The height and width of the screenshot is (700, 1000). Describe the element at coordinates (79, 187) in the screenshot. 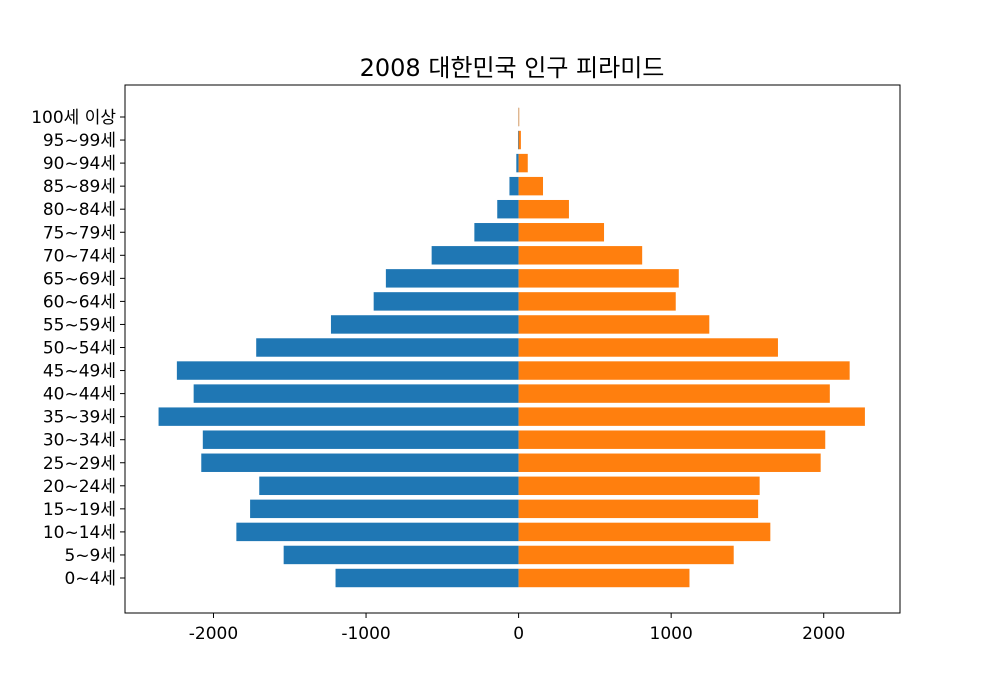

I see `y-tick-label: 85~89세` at that location.